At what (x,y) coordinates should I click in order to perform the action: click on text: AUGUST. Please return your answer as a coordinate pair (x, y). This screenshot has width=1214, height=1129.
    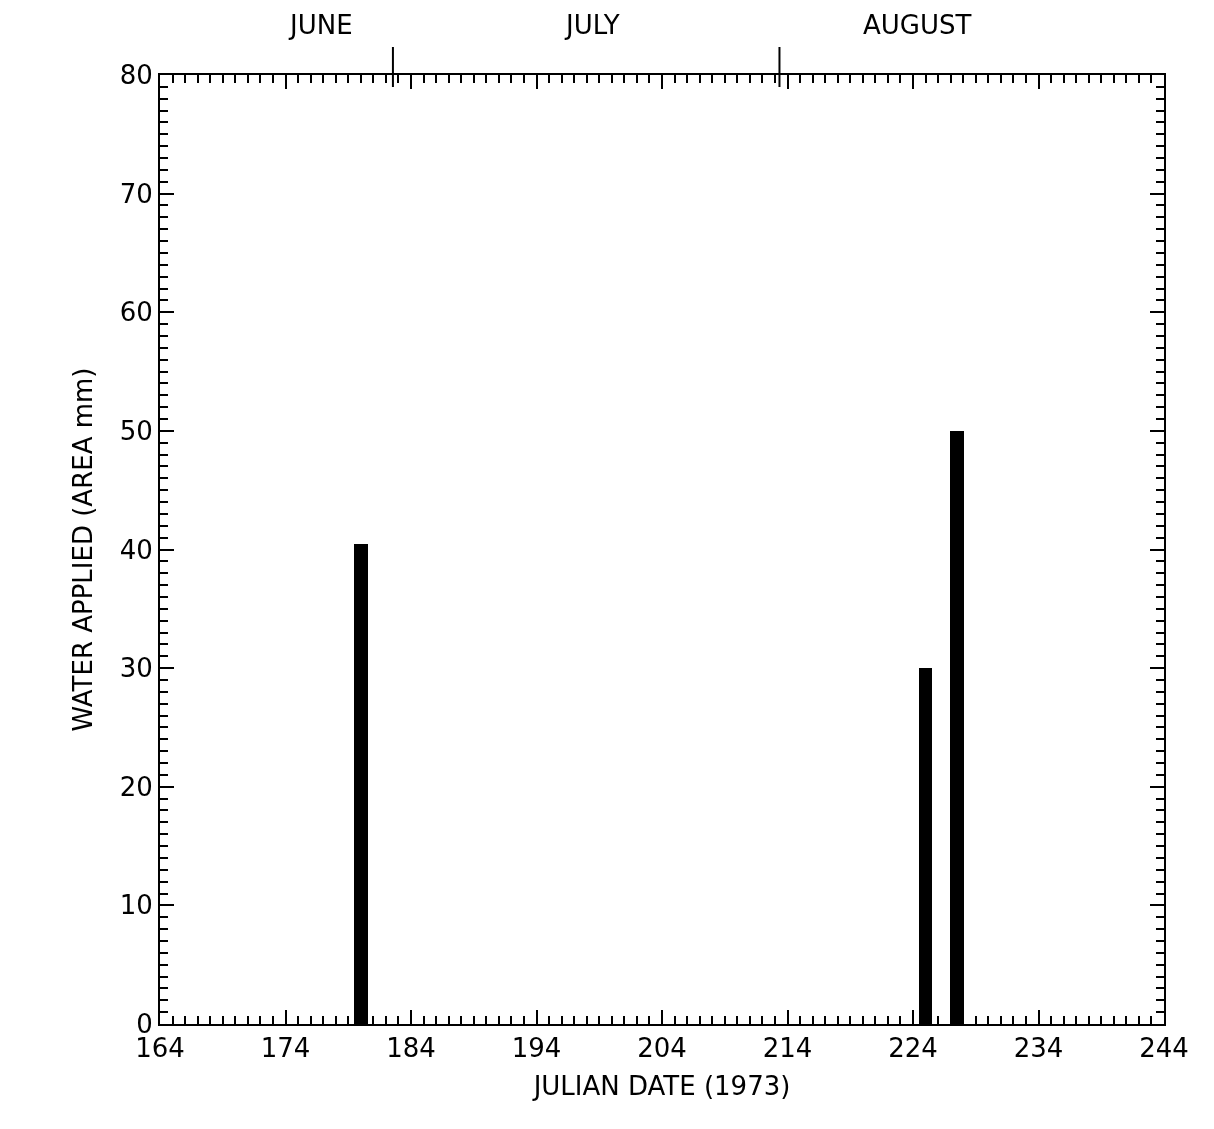
    Looking at the image, I should click on (917, 25).